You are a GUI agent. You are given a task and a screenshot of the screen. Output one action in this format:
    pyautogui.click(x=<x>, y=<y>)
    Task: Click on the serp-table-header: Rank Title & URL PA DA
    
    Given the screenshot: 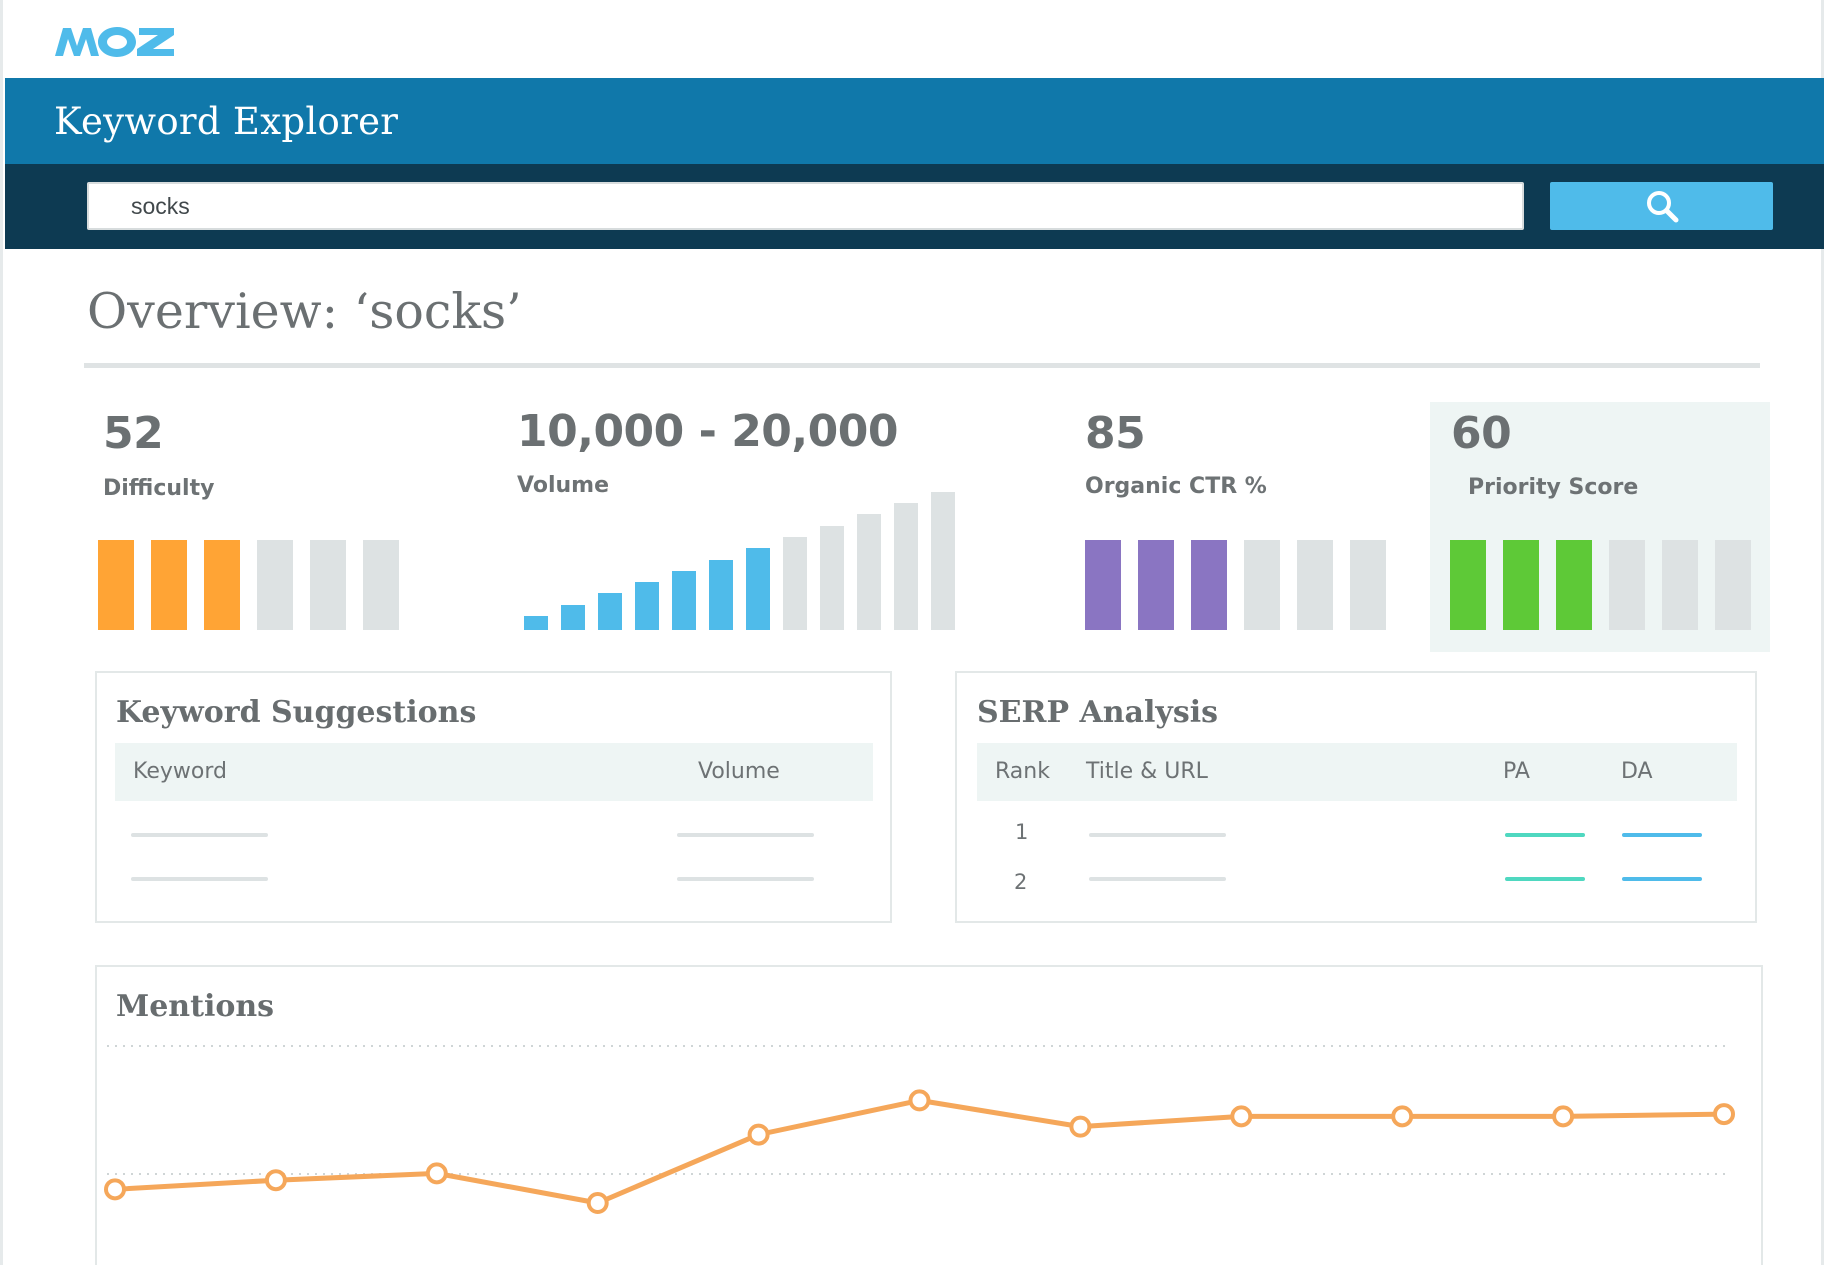 What is the action you would take?
    pyautogui.click(x=1357, y=772)
    